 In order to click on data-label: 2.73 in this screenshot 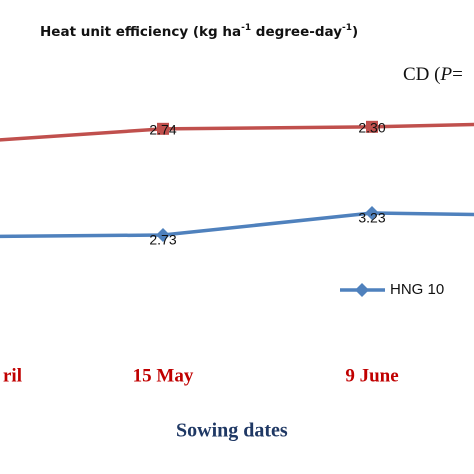, I will do `click(162, 240)`.